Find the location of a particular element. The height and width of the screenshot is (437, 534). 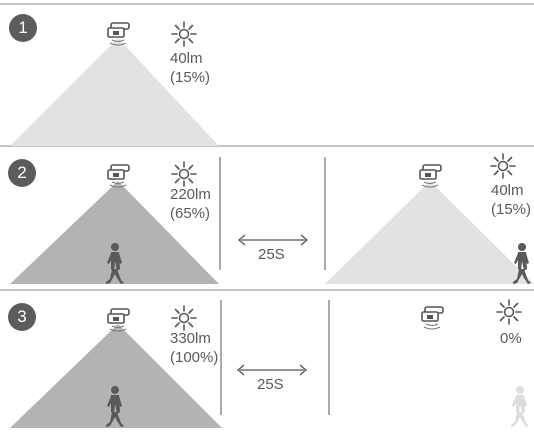

lumen-label: 220lm is located at coordinates (190, 194).